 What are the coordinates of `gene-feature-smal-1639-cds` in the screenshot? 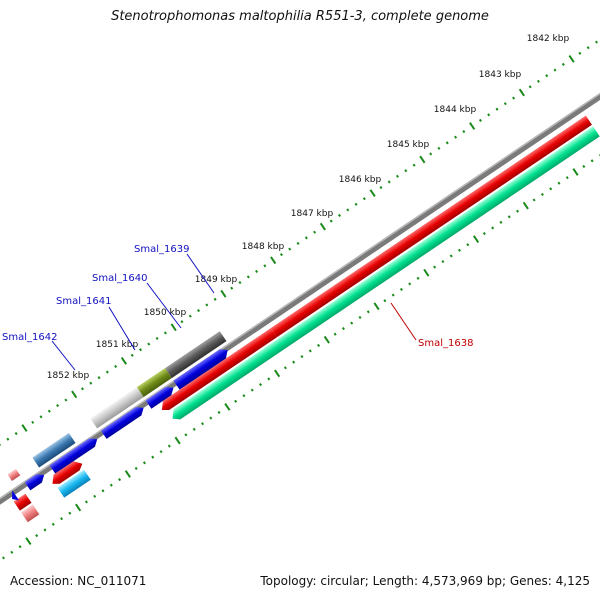 It's located at (202, 368).